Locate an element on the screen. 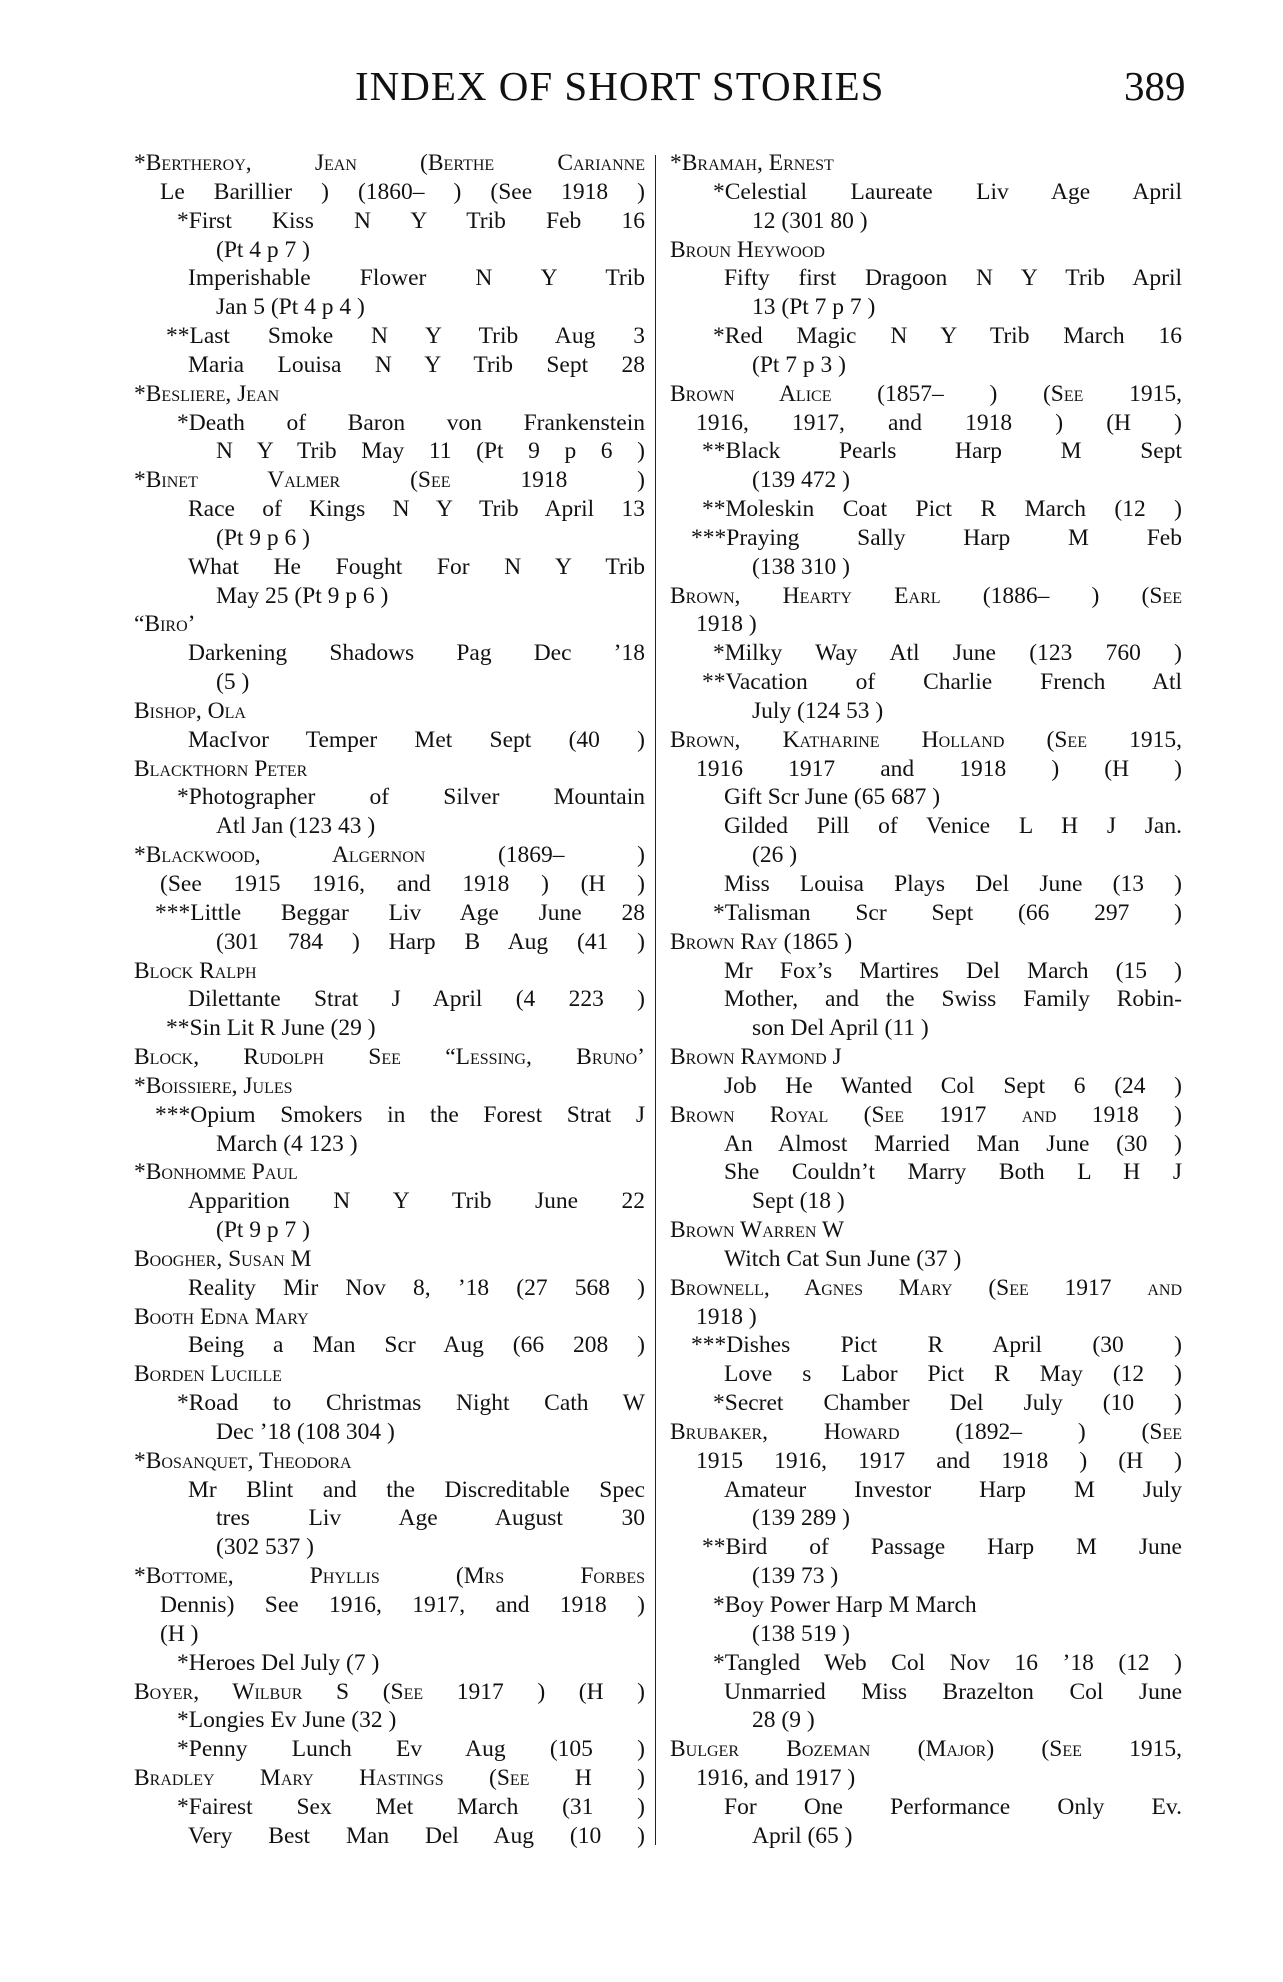 This screenshot has height=1982, width=1283. page-title: INDEX OF SHORT STORIES is located at coordinates (620, 86).